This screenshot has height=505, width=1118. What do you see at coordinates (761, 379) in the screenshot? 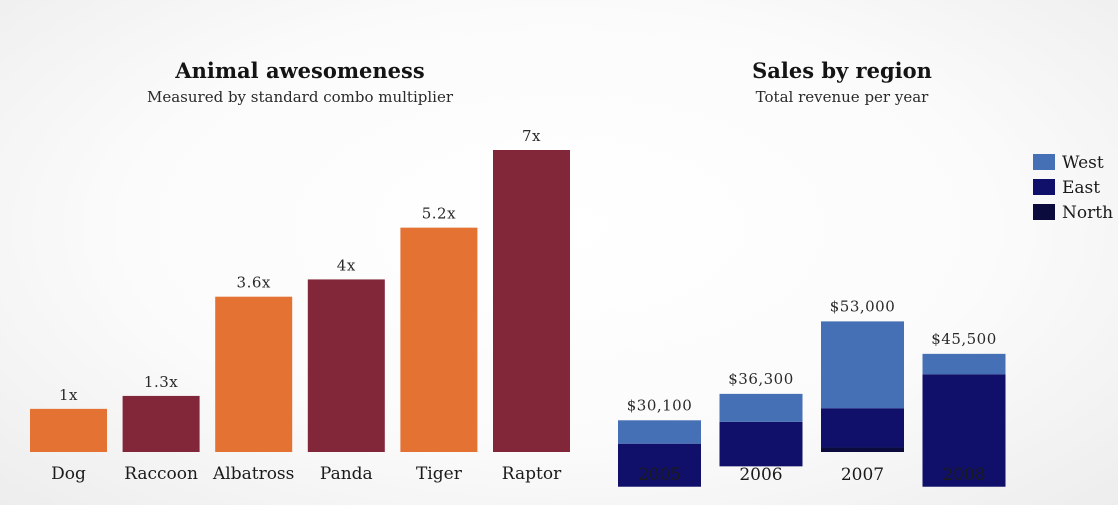
I see `chart2-total-label: $36,300` at bounding box center [761, 379].